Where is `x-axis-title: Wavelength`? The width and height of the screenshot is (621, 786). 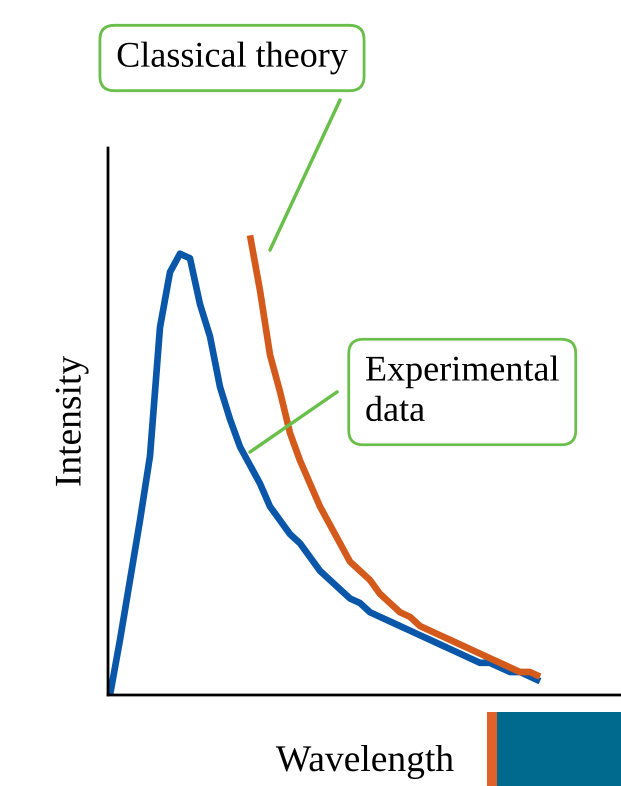 x-axis-title: Wavelength is located at coordinates (365, 762).